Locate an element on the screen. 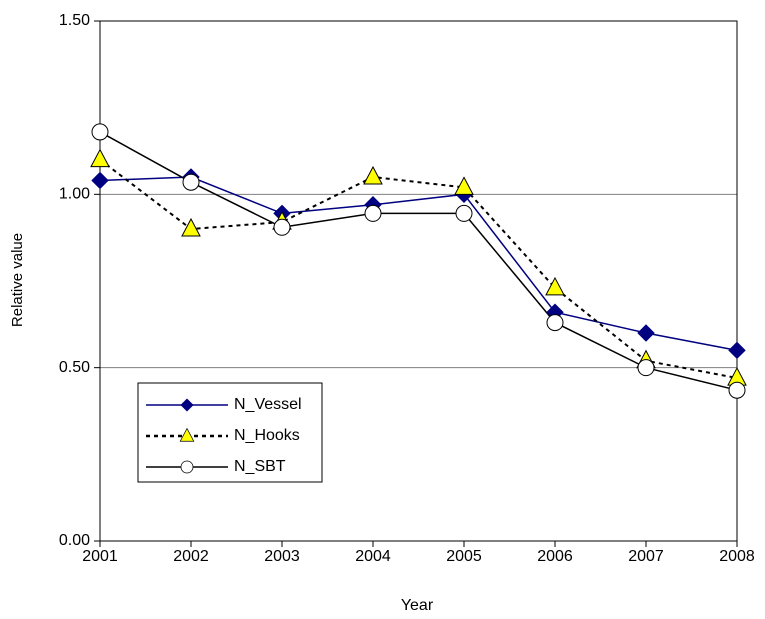 The height and width of the screenshot is (619, 765). legend-label: N_Hooks is located at coordinates (267, 435).